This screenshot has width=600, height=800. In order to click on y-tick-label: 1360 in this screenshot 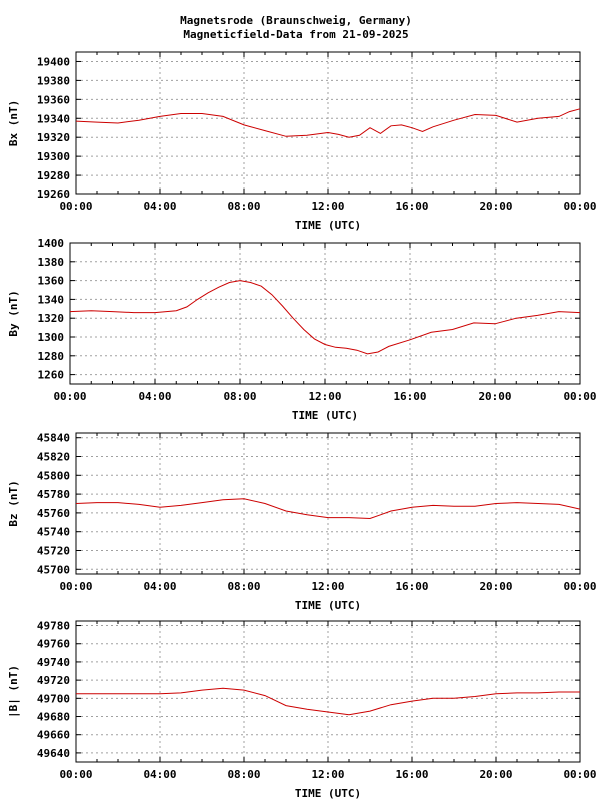, I will do `click(51, 281)`.